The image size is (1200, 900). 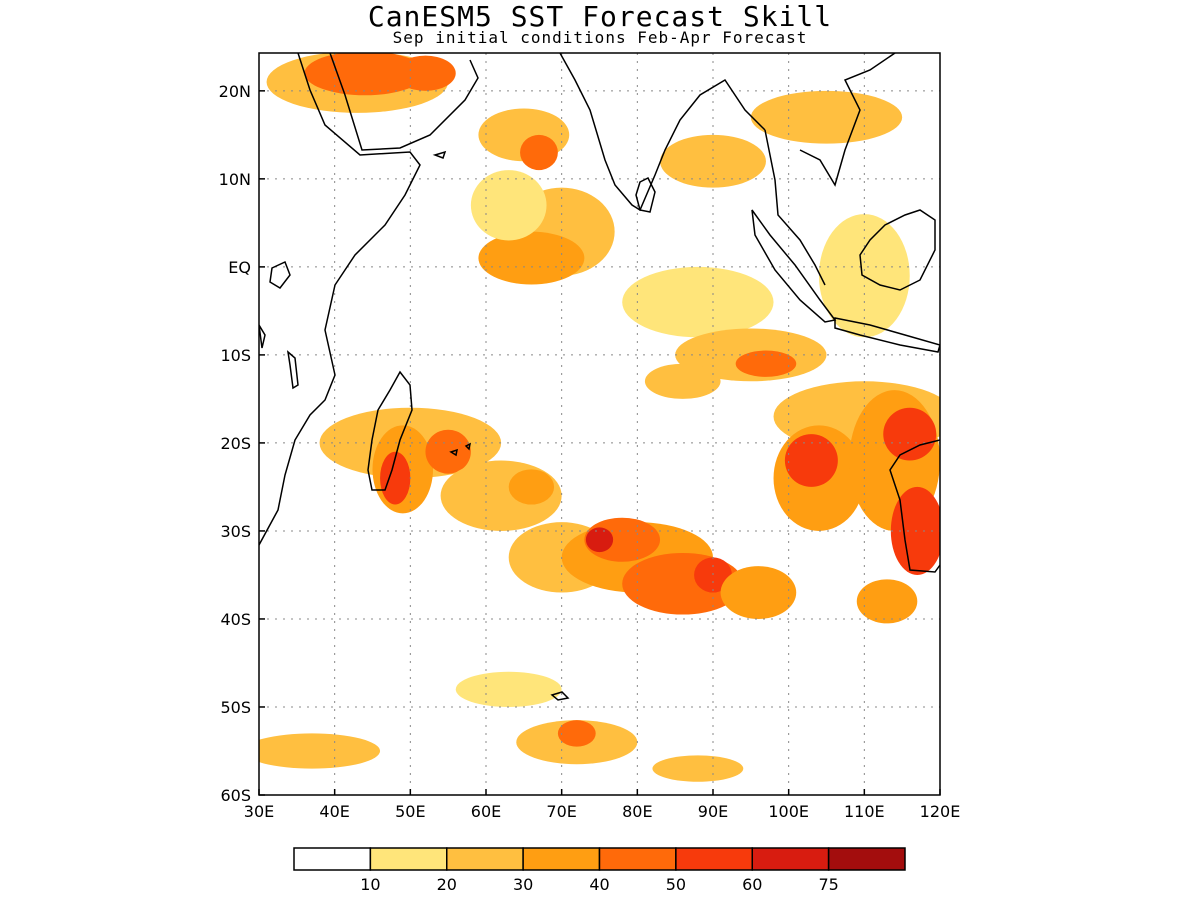 What do you see at coordinates (235, 443) in the screenshot?
I see `lat-tick-label: 20S` at bounding box center [235, 443].